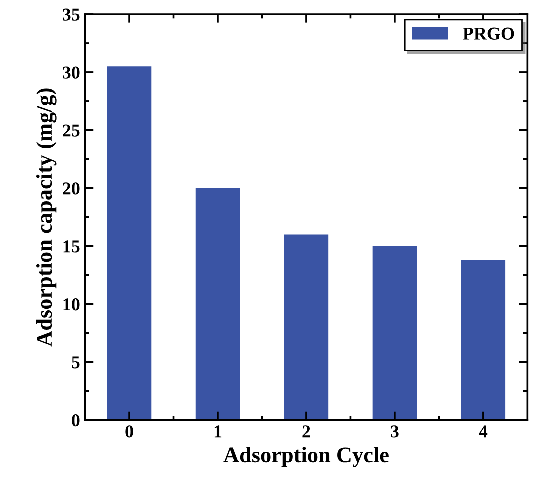 This screenshot has width=533, height=483. What do you see at coordinates (71, 14) in the screenshot?
I see `y-tick-label: 35` at bounding box center [71, 14].